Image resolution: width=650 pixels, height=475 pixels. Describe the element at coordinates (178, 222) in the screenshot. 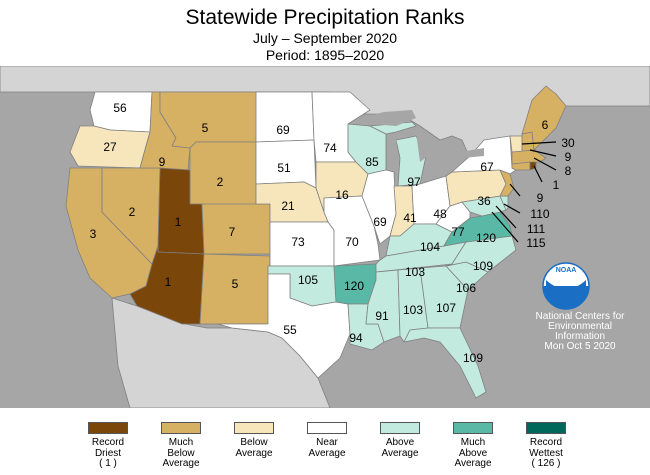

I see `rank-ut: 1` at that location.